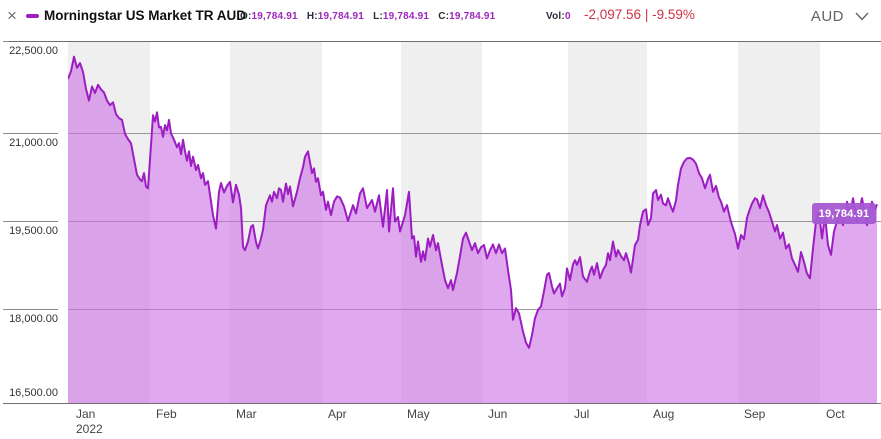 This screenshot has height=439, width=881. Describe the element at coordinates (312, 16) in the screenshot. I see `high-label: H:` at that location.